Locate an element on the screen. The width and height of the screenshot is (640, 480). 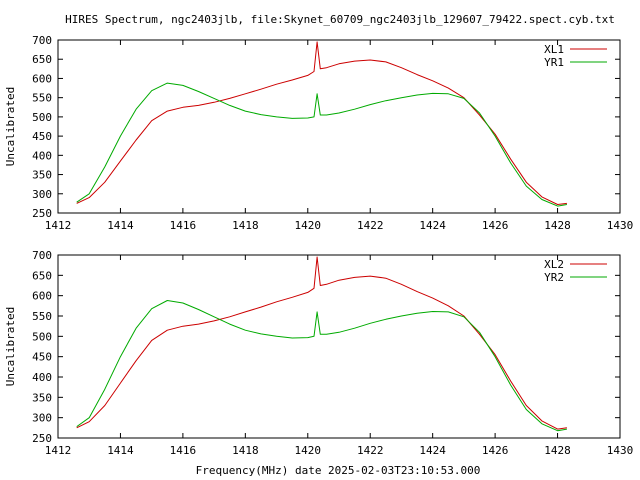
legend-label: YR2 is located at coordinates (554, 277).